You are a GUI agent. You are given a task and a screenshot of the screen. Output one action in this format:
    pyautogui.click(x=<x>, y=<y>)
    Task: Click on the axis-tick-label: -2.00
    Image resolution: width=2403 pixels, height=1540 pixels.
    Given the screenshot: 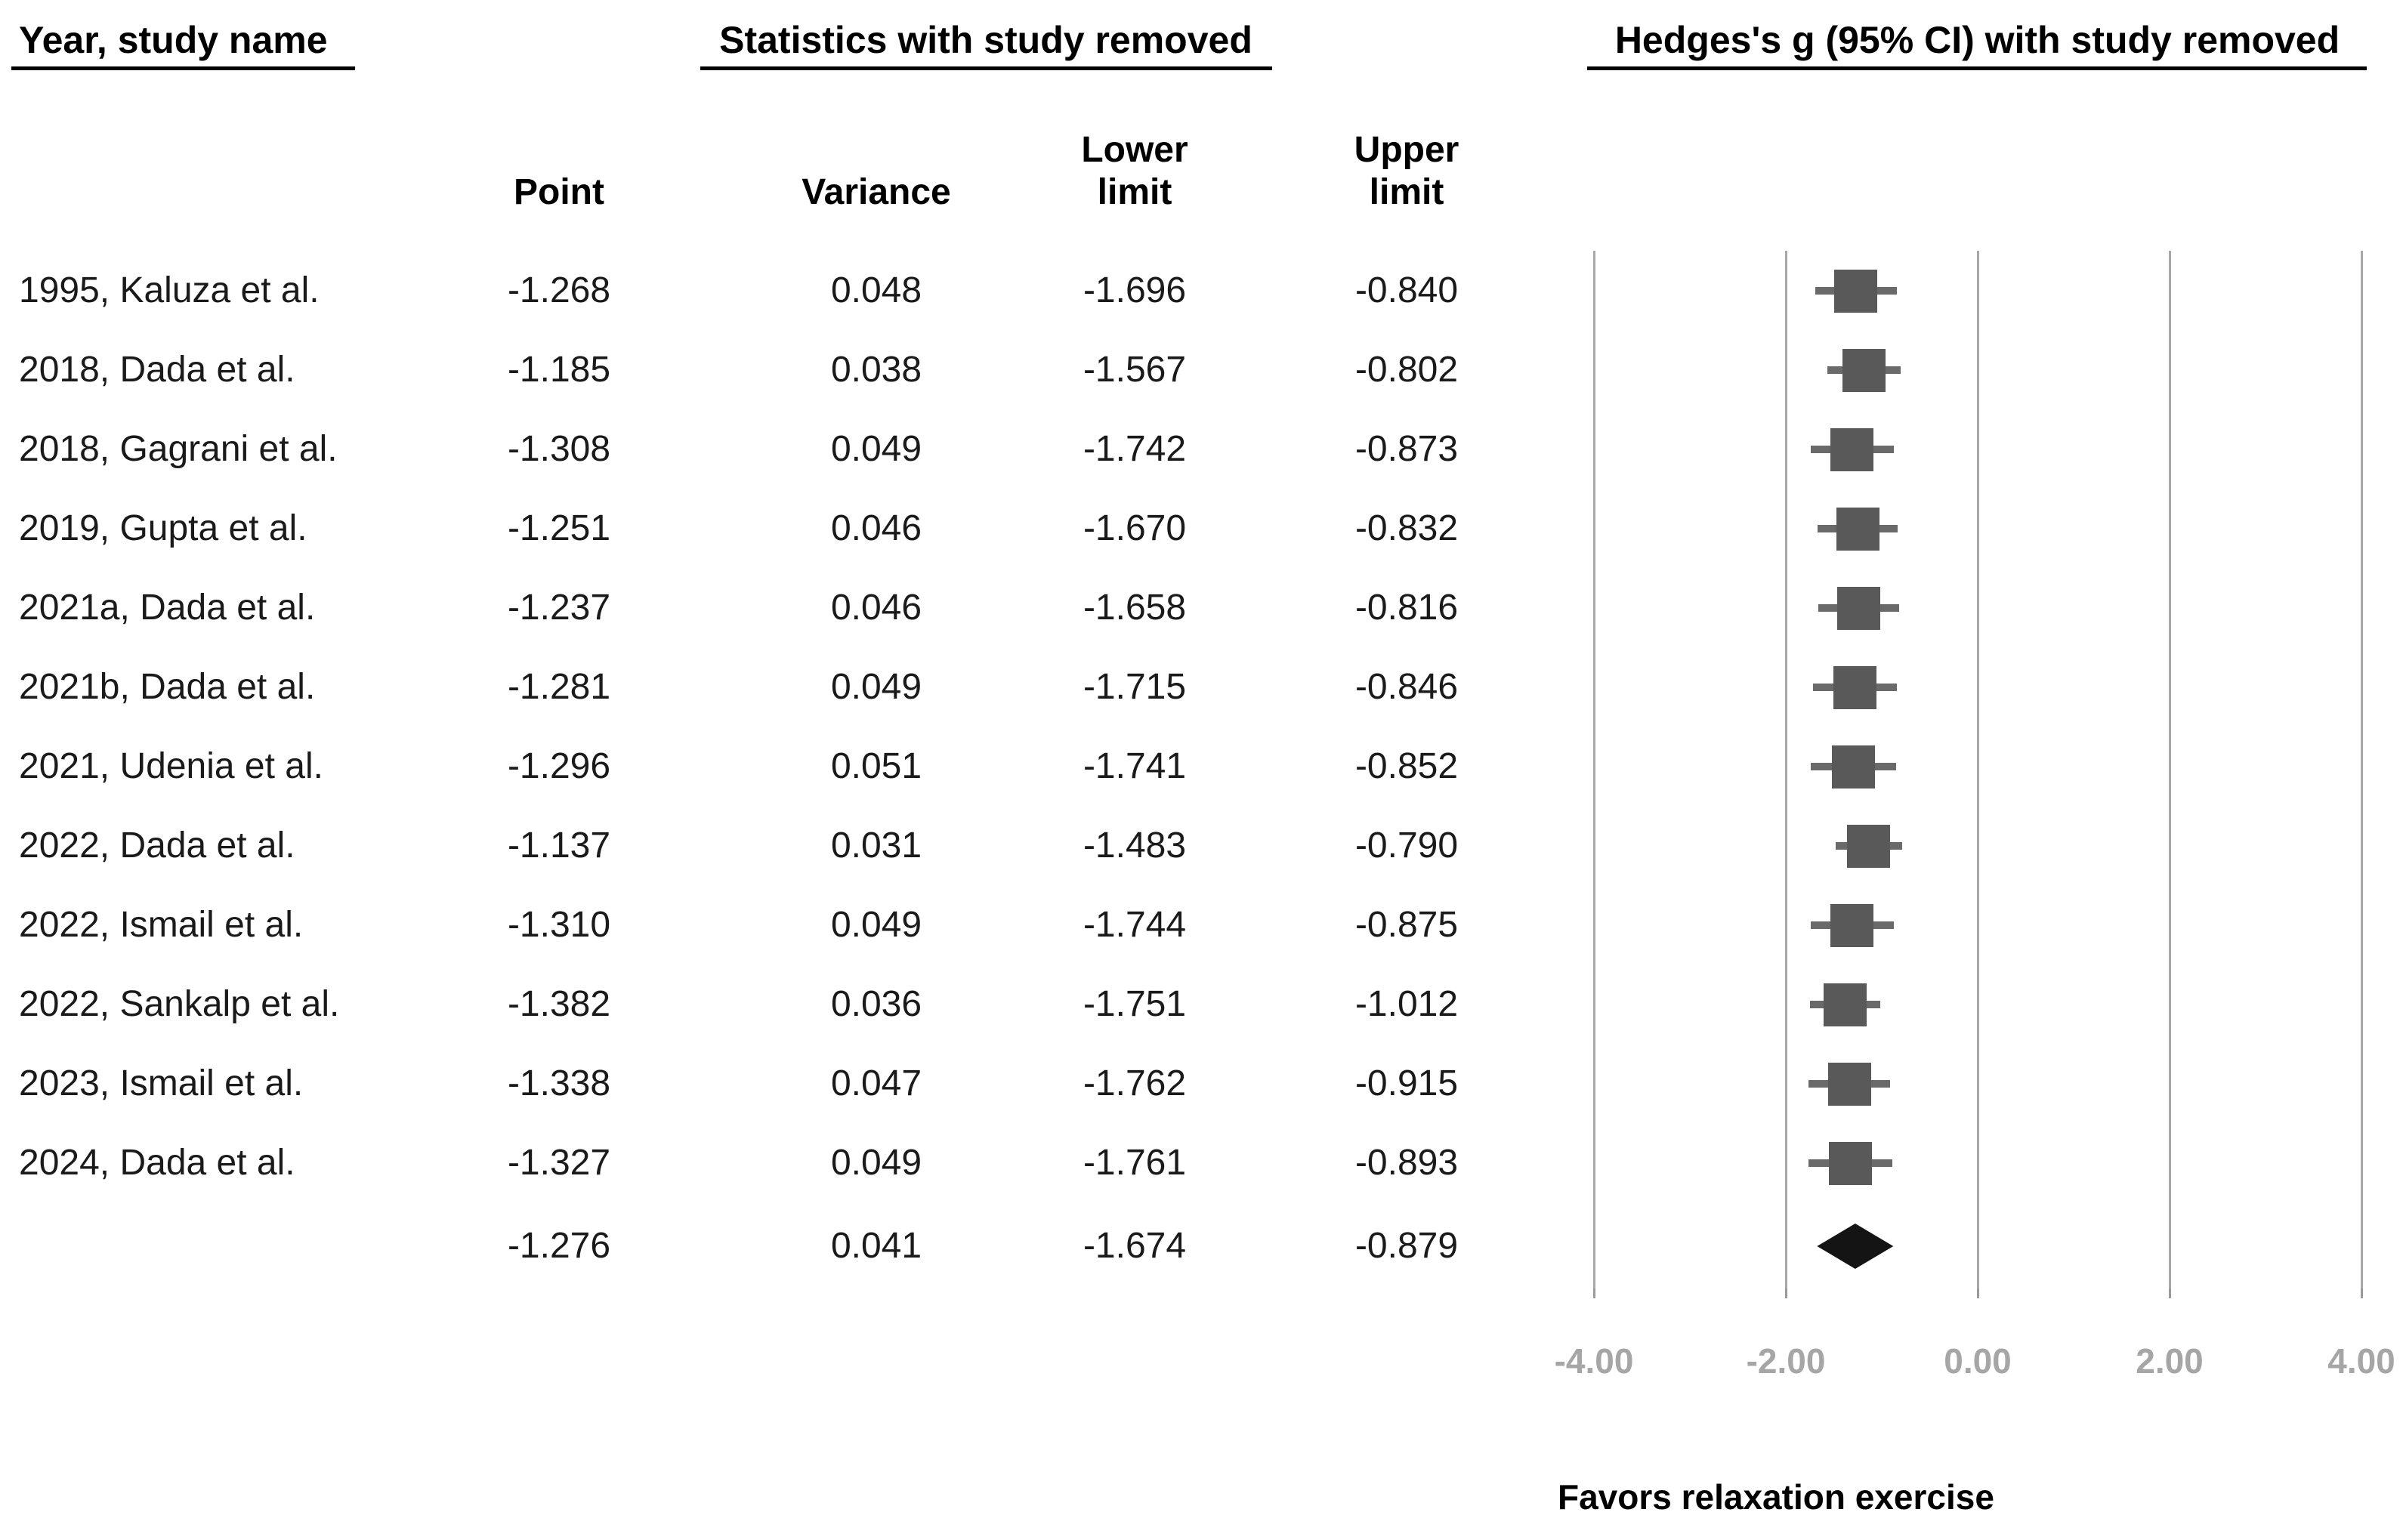 What is the action you would take?
    pyautogui.click(x=1786, y=1361)
    